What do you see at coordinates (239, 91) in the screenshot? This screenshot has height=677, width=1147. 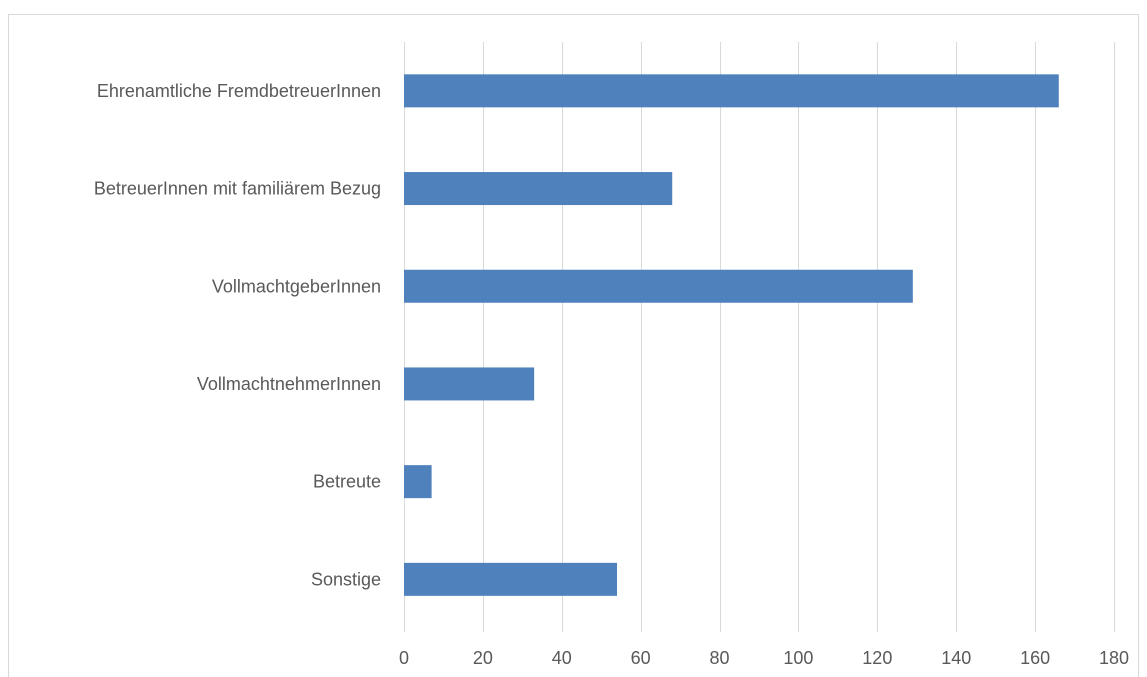 I see `category-label: Ehrenamtliche FremdbetreuerInnen` at bounding box center [239, 91].